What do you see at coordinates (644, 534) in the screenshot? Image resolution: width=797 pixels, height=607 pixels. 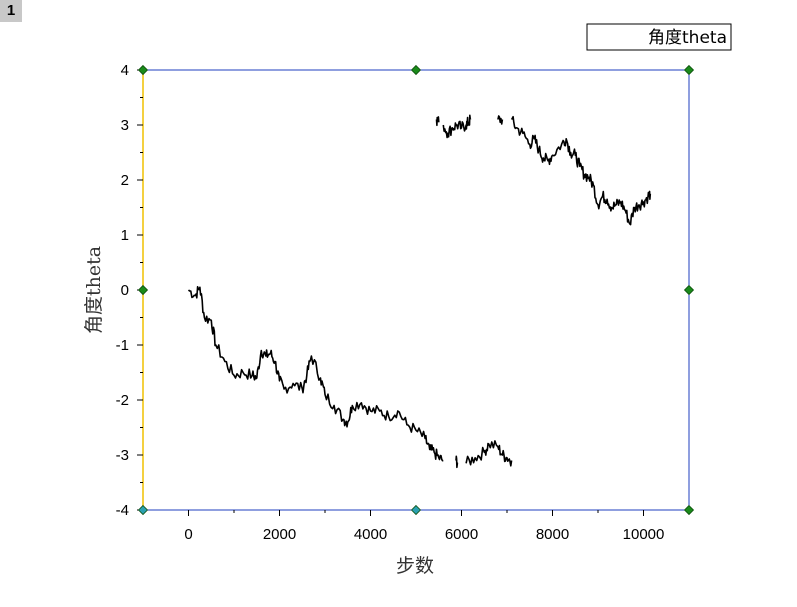 I see `x-tick-label: 10000` at bounding box center [644, 534].